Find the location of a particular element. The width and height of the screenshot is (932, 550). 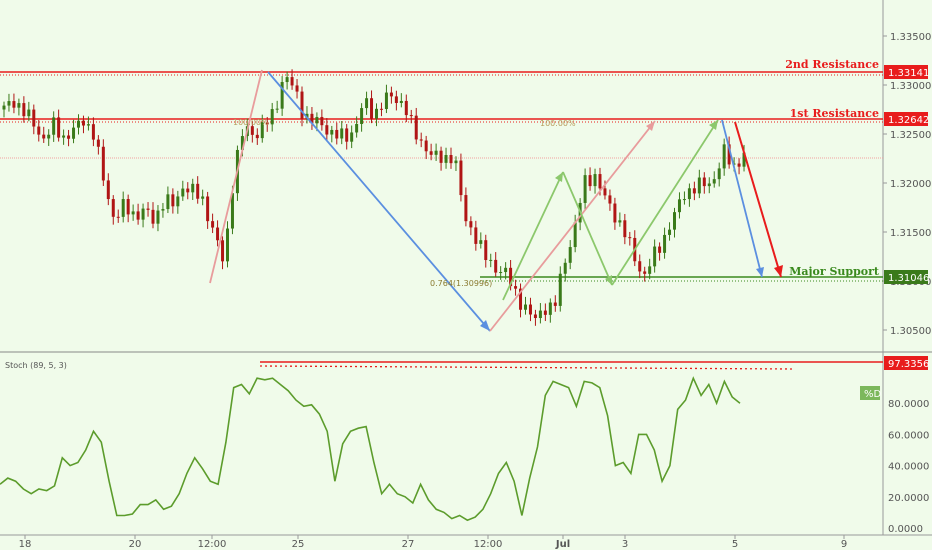

stoch-tick-label: 40.0000 is located at coordinates (908, 467).